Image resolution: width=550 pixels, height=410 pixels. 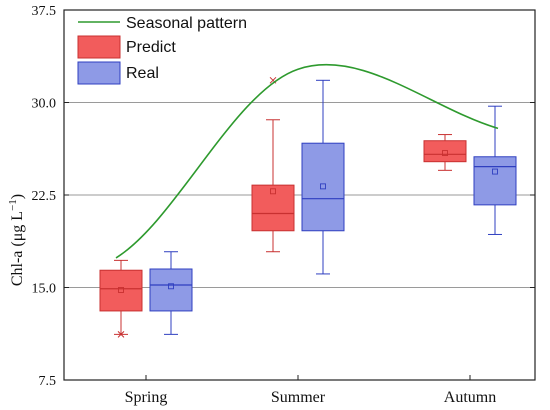 What do you see at coordinates (17, 248) in the screenshot?
I see `y-axis-title-main: Chl-a (μg L` at bounding box center [17, 248].